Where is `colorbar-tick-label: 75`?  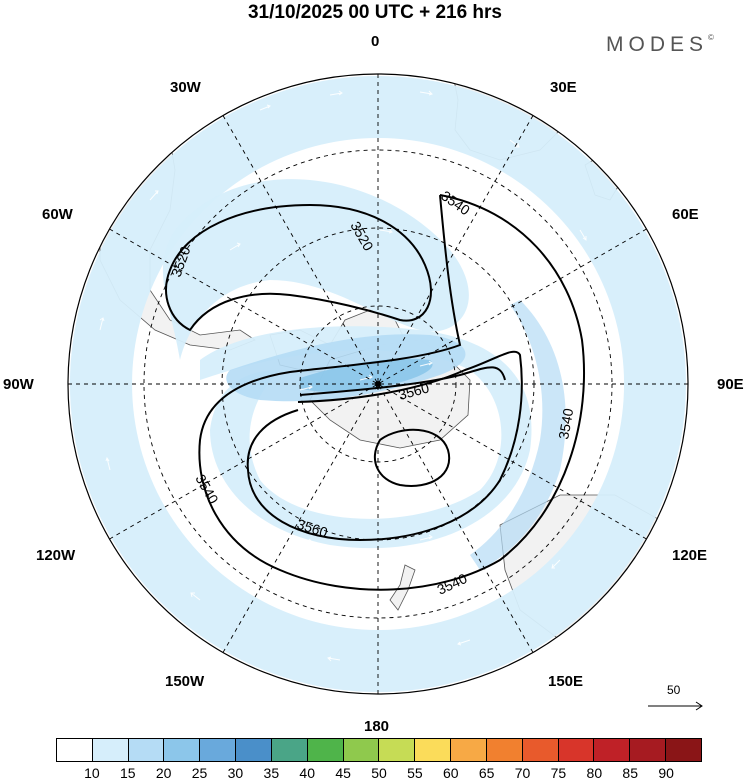 colorbar-tick-label: 75 is located at coordinates (558, 773).